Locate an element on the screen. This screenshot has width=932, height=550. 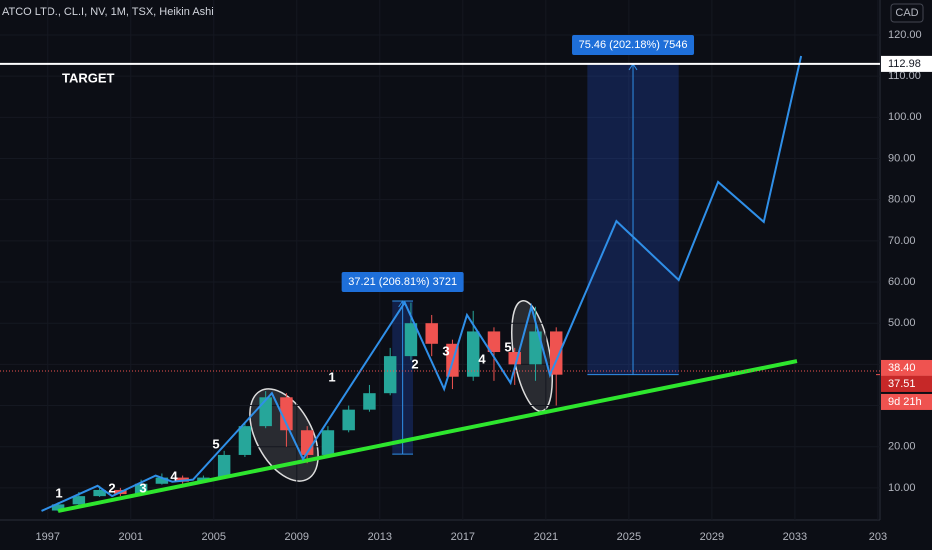
y-tick-label: 20.00 is located at coordinates (902, 447).